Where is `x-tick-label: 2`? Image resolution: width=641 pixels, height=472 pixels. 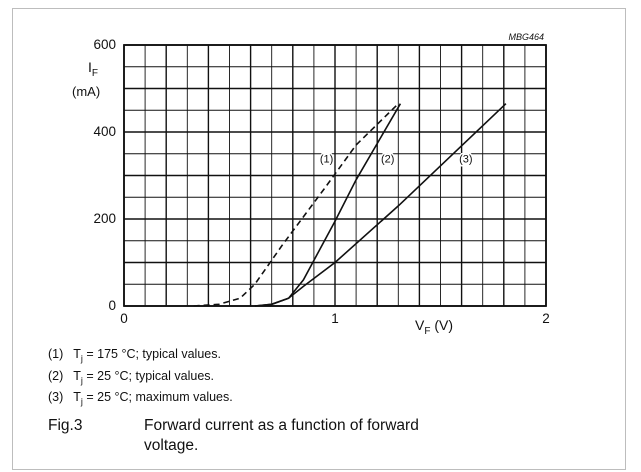 x-tick-label: 2 is located at coordinates (546, 318).